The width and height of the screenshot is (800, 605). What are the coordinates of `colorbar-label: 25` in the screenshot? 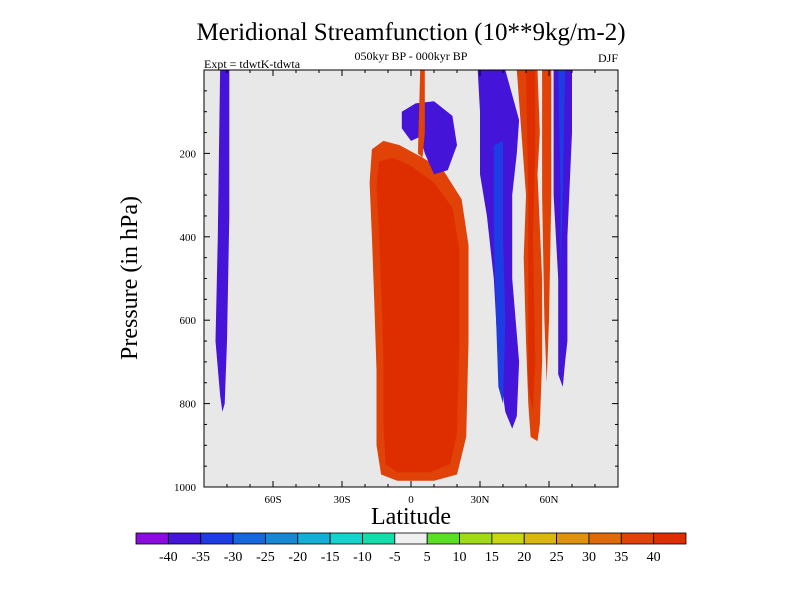 It's located at (557, 557).